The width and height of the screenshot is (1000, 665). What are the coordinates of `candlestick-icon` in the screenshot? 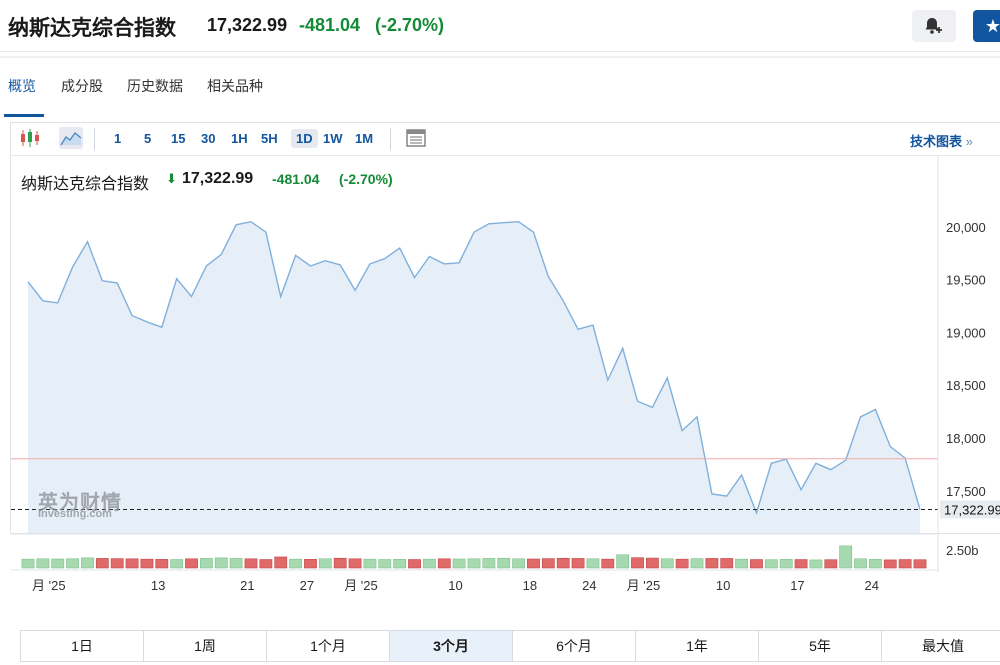 It's located at (30, 138).